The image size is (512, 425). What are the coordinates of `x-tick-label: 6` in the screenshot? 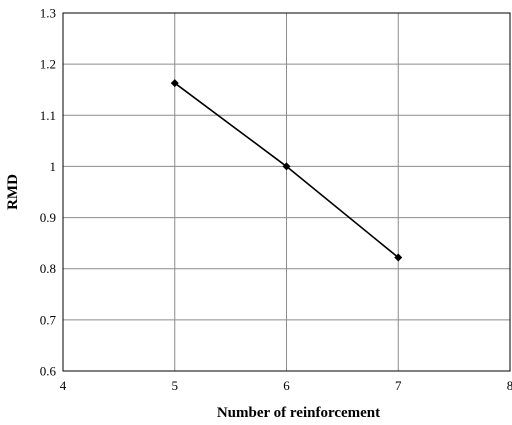 It's located at (286, 385).